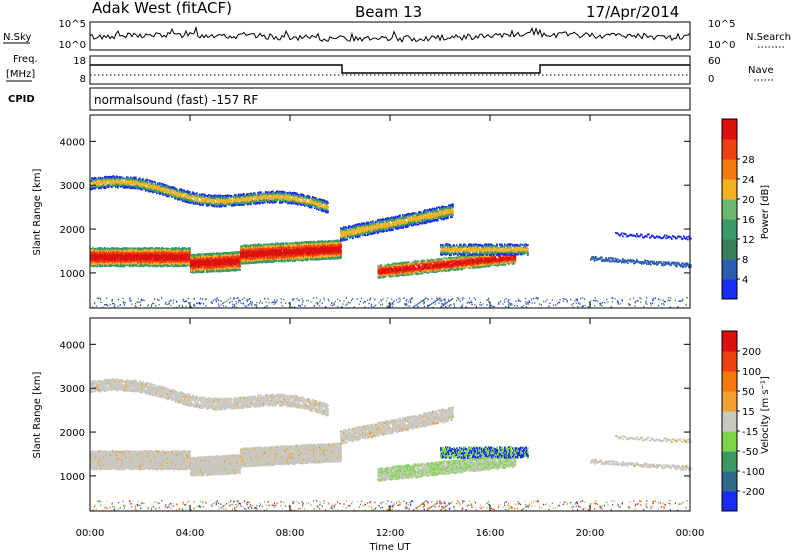 This screenshot has width=800, height=554. Describe the element at coordinates (83, 79) in the screenshot. I see `freq-tick-left-low: 8` at that location.